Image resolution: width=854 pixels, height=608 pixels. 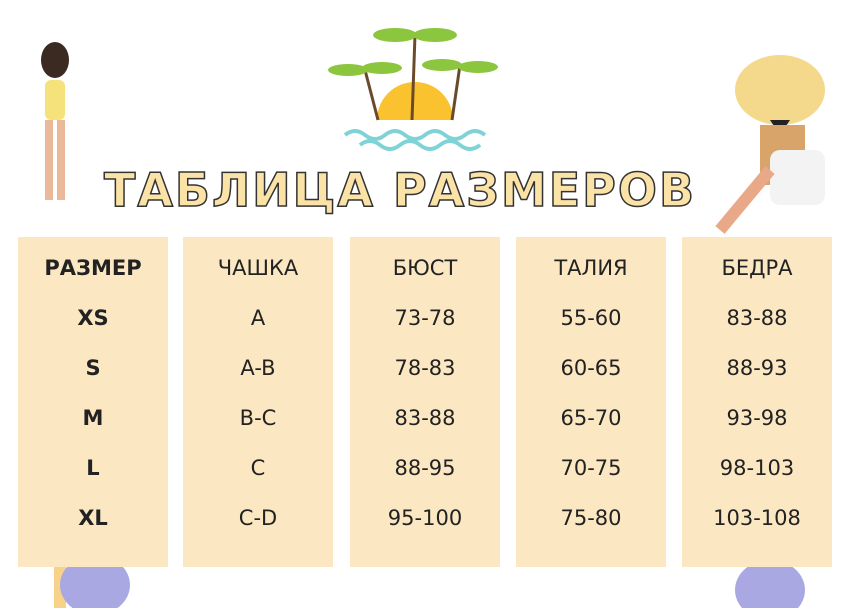 What do you see at coordinates (258, 468) in the screenshot?
I see `table-cell: C` at bounding box center [258, 468].